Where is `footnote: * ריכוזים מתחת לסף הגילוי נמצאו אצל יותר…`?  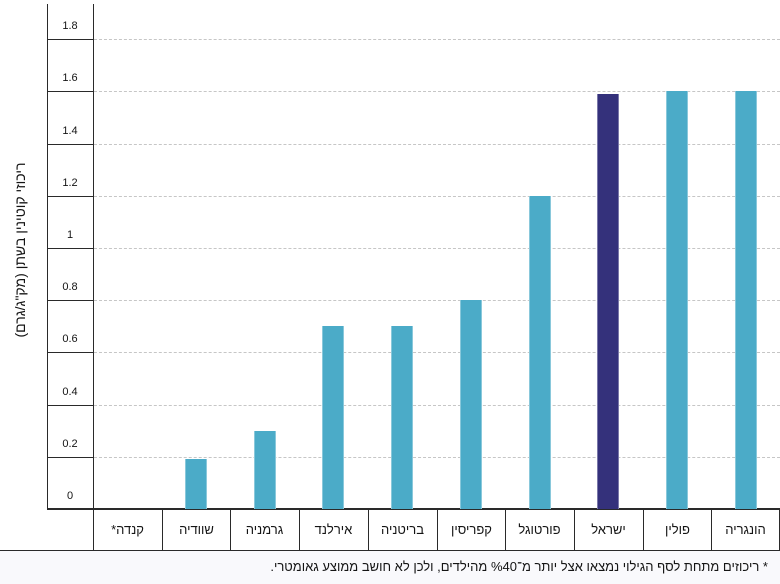 footnote: * ריכוזים מתחת לסף הגילוי נמצאו אצל יותר… is located at coordinates (390, 567).